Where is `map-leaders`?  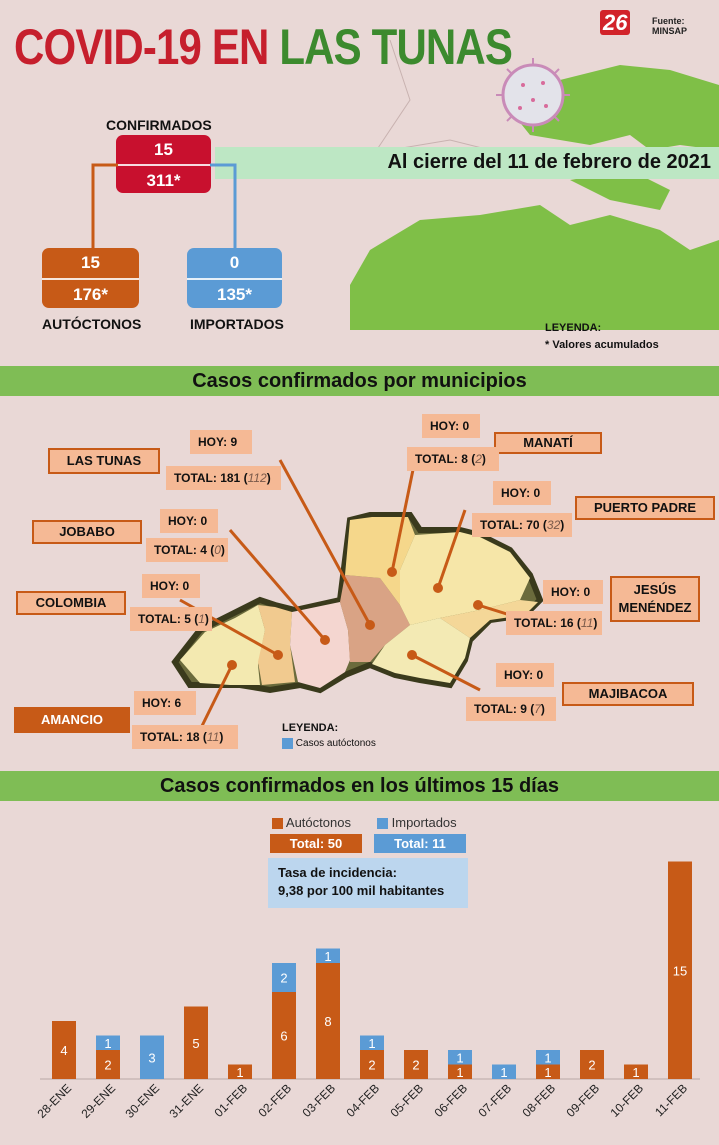 map-leaders is located at coordinates (345, 595).